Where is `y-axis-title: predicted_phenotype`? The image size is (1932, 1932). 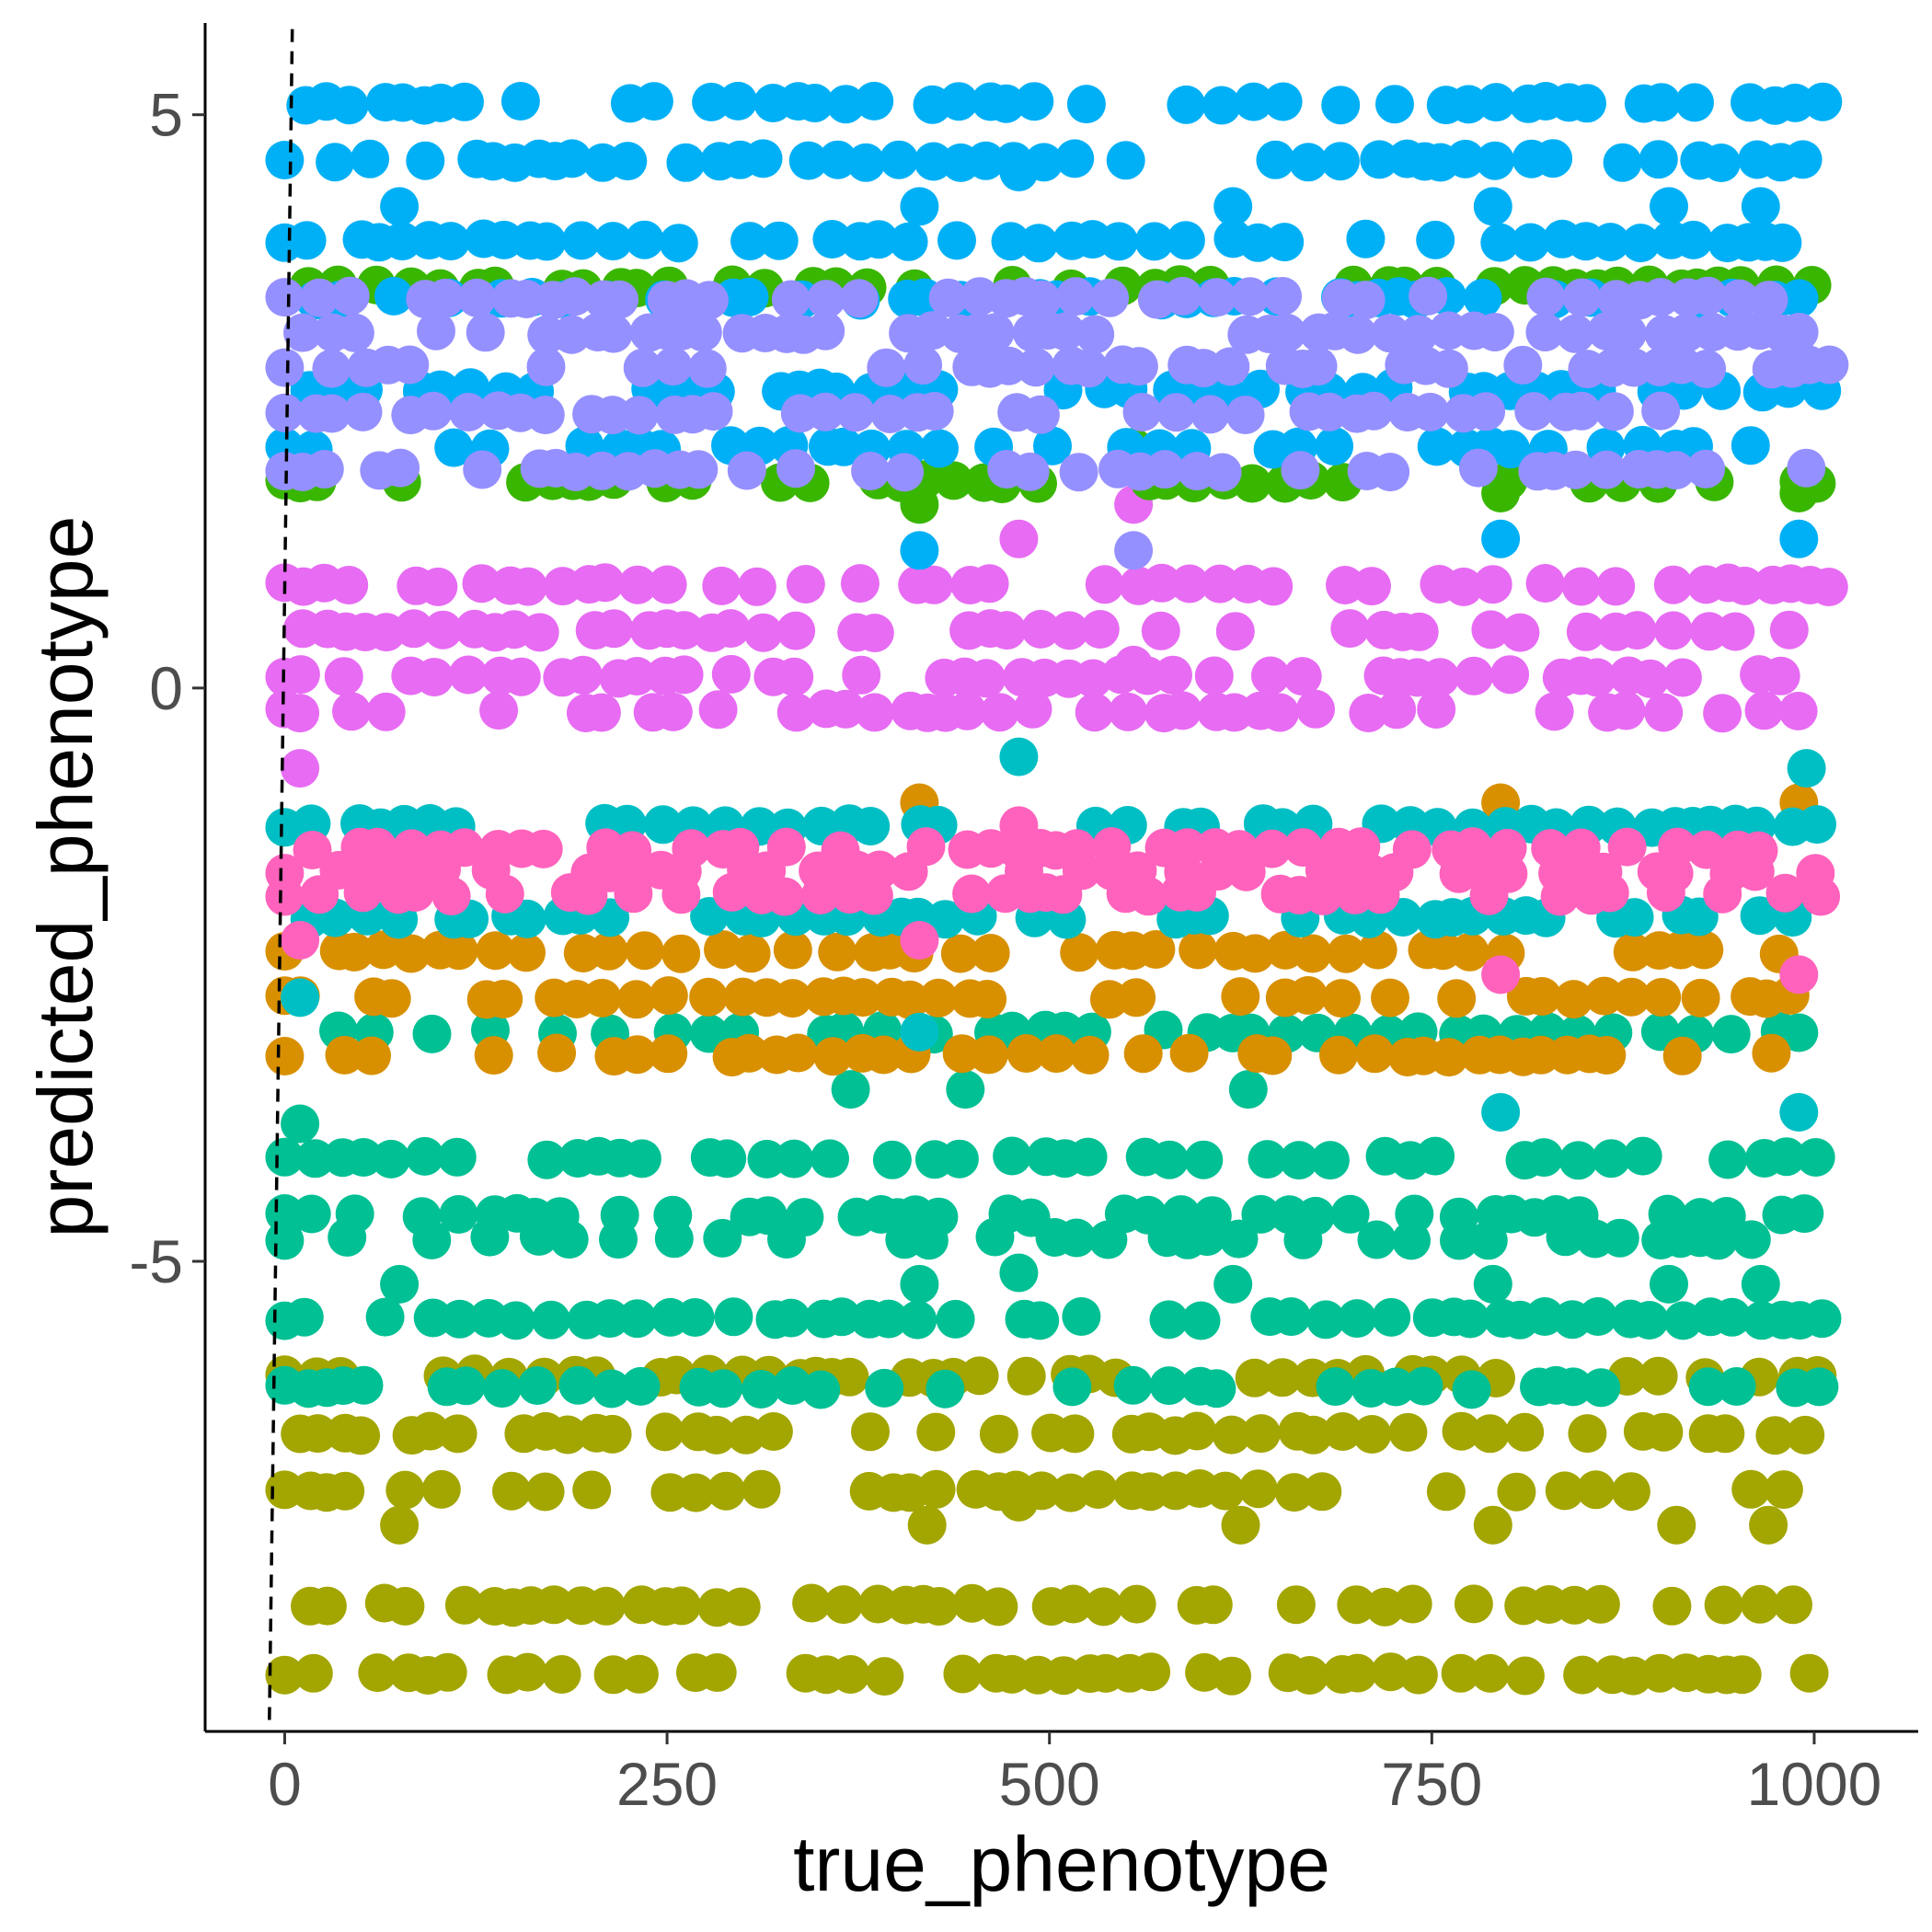
y-axis-title: predicted_phenotype is located at coordinates (65, 877).